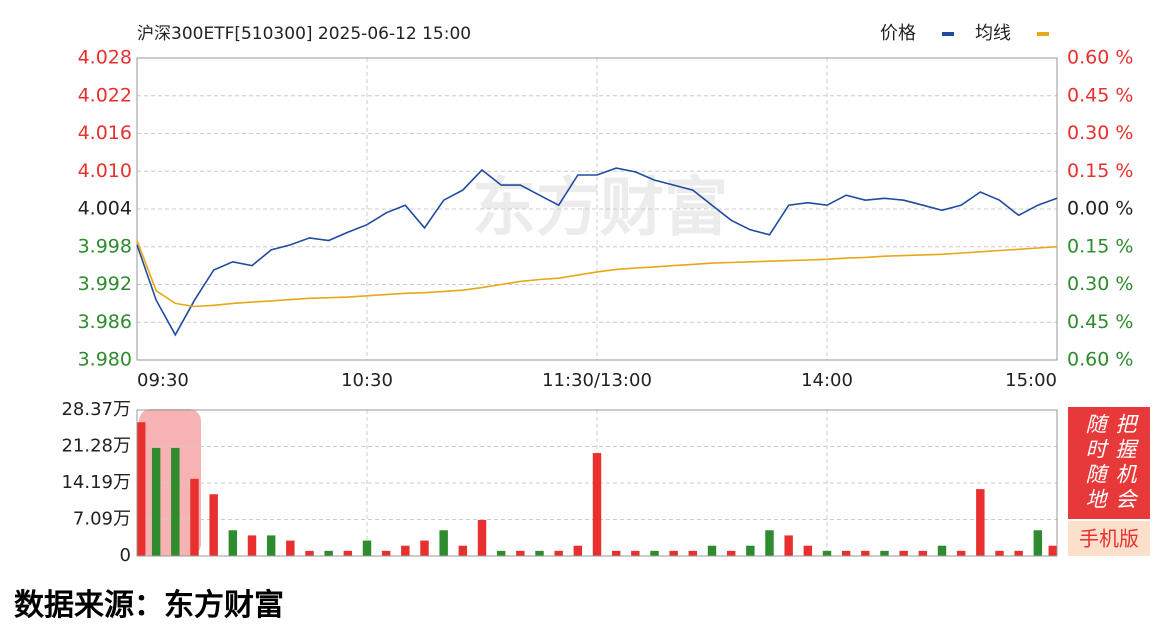  I want to click on y-tick-label: 28.37万, so click(96, 409).